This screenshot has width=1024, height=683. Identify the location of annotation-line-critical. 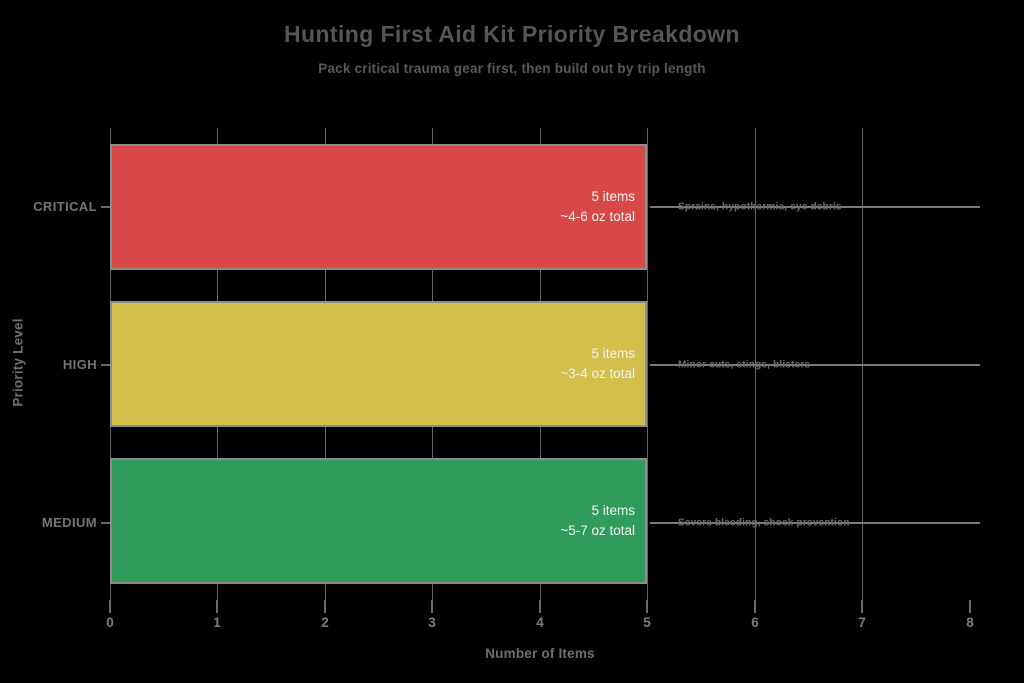
(815, 207).